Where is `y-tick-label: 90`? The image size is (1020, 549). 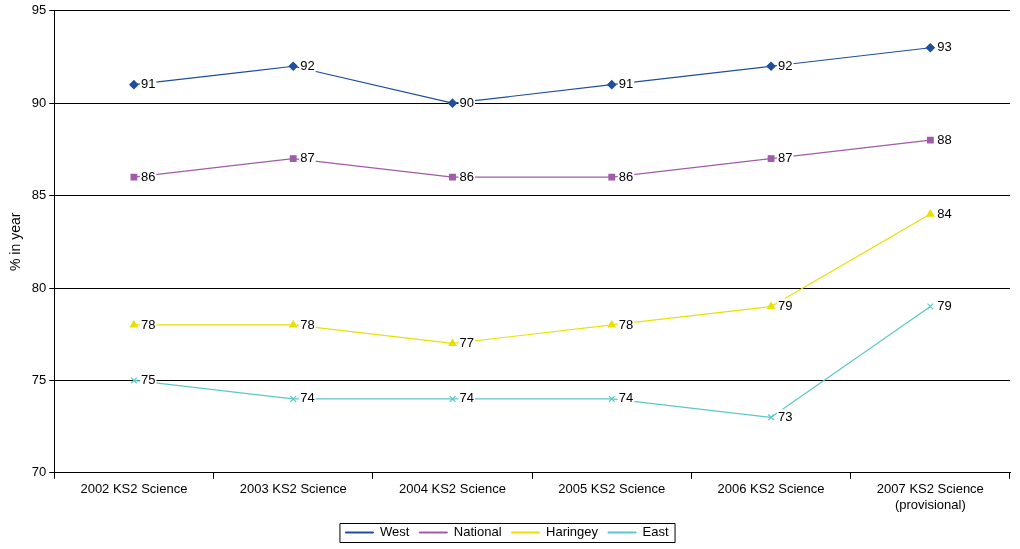 y-tick-label: 90 is located at coordinates (39, 102).